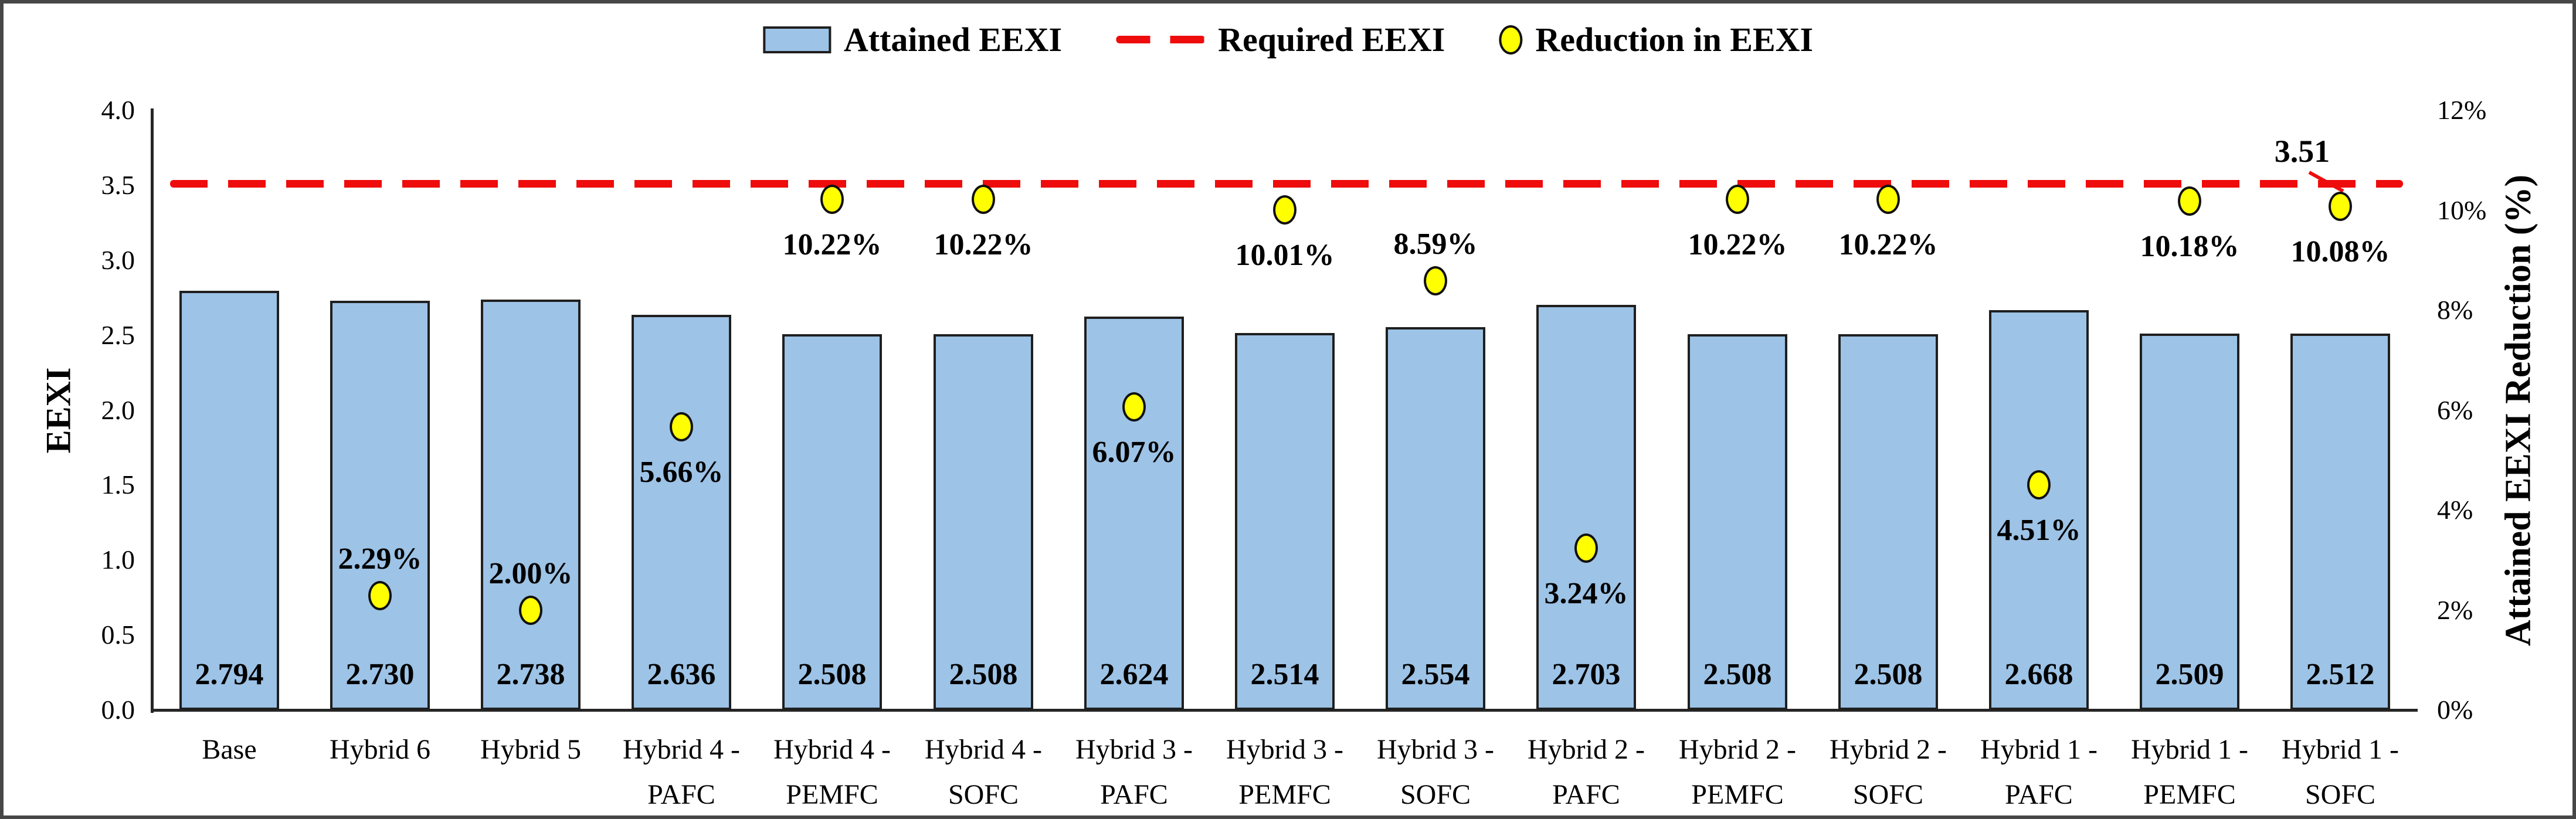  Describe the element at coordinates (530, 749) in the screenshot. I see `x-category-label: Hybrid 5` at that location.